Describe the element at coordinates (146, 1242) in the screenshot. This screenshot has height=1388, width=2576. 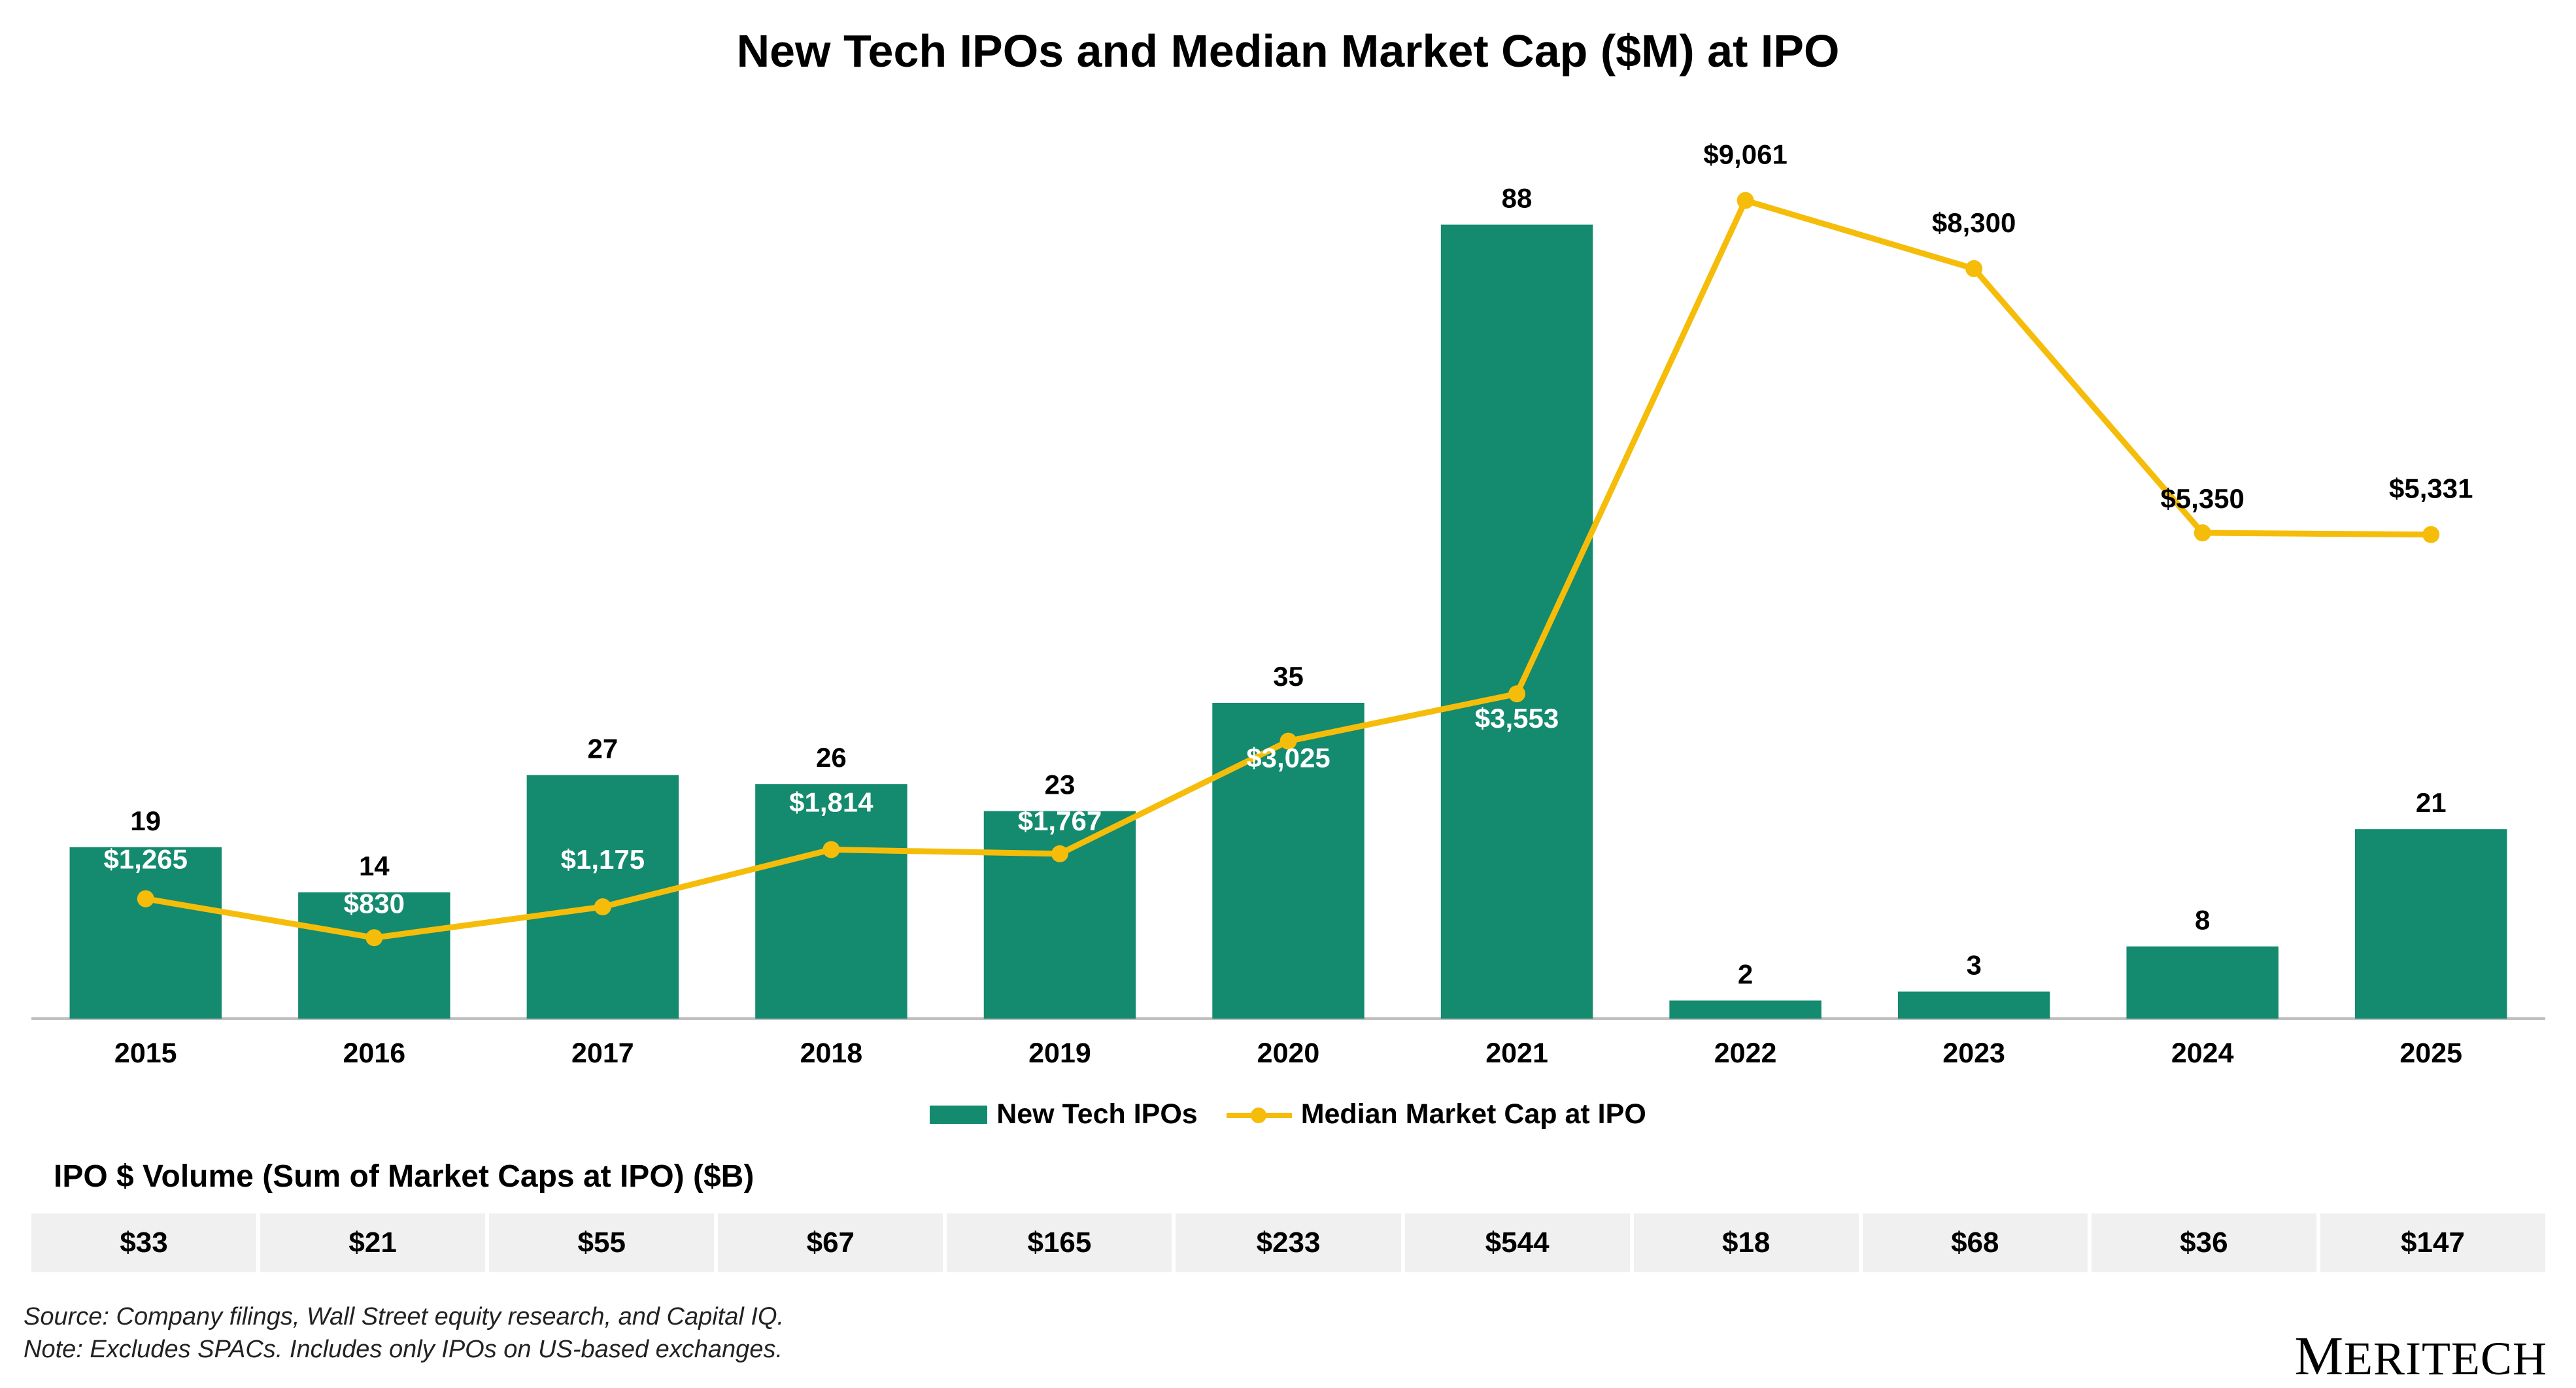
I see `volume-cell-2015: $33` at that location.